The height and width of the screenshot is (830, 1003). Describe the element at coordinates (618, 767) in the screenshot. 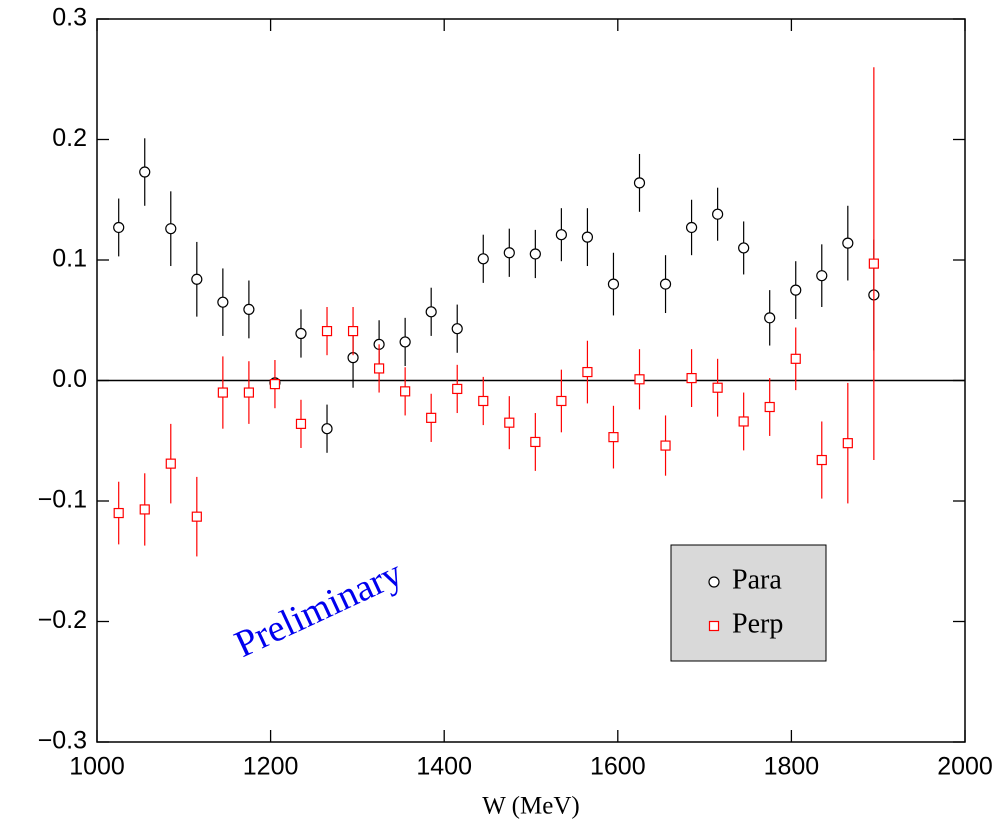

I see `x-tick-label: 1600` at that location.